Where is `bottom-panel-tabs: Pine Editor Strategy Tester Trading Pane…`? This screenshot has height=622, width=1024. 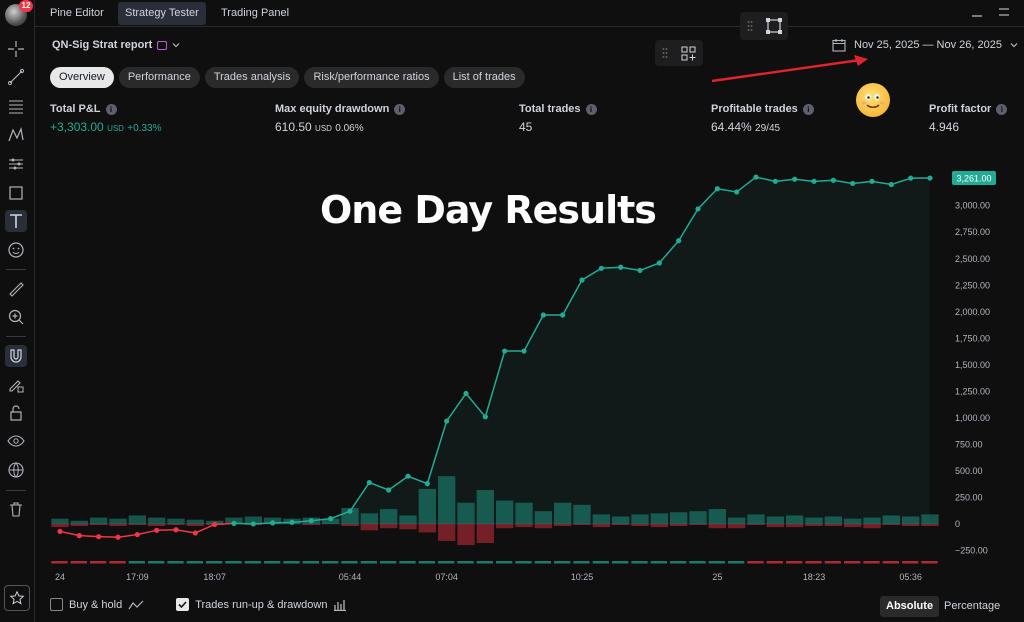
bottom-panel-tabs: Pine Editor Strategy Tester Trading Pane… is located at coordinates (529, 13).